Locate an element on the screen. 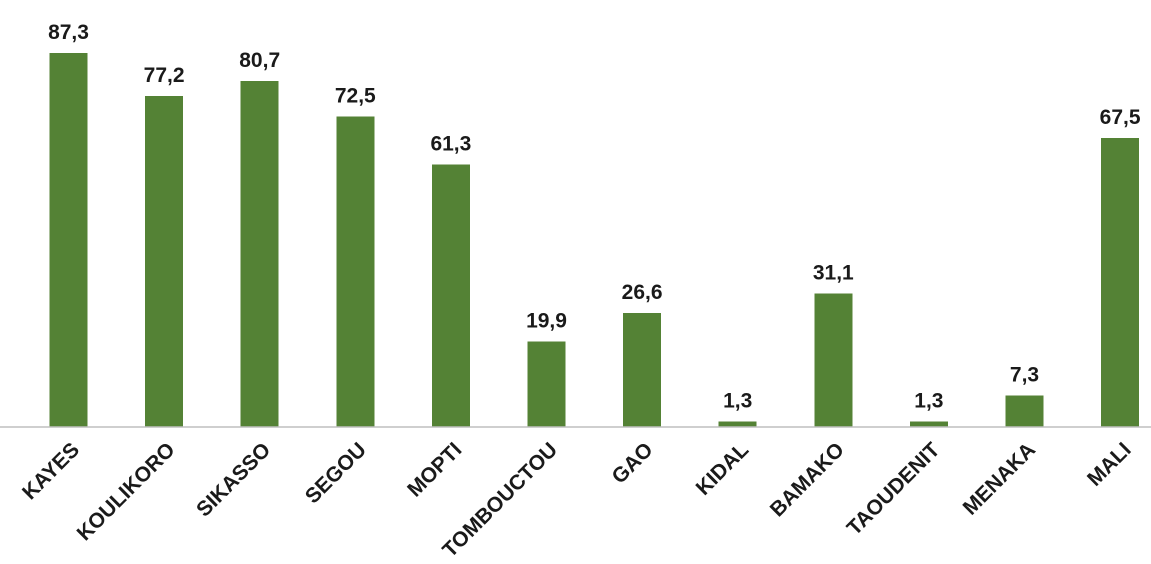  value-label-segou: 72,5 is located at coordinates (355, 95).